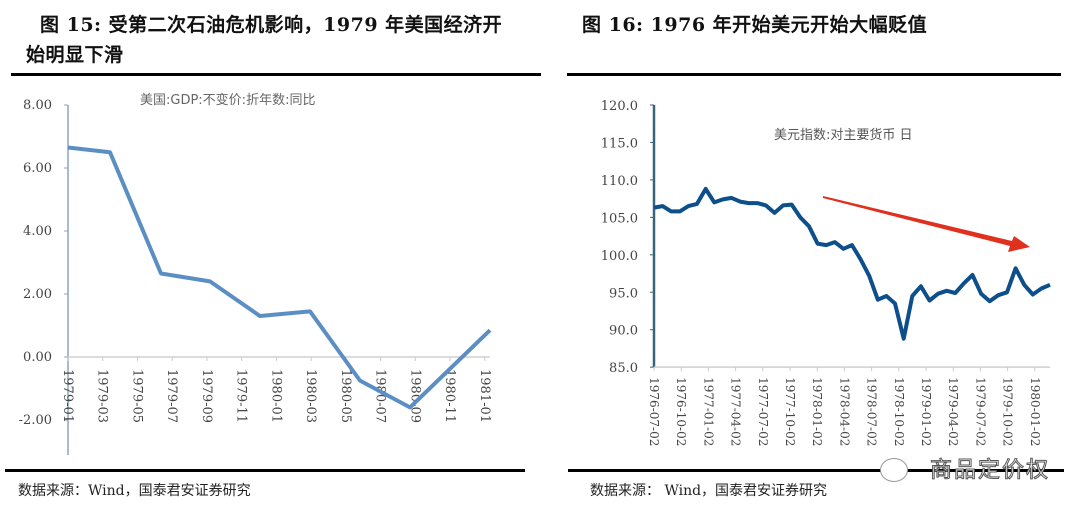 Image resolution: width=1078 pixels, height=515 pixels. What do you see at coordinates (654, 411) in the screenshot?
I see `svg-text: 1976-07-02` at bounding box center [654, 411].